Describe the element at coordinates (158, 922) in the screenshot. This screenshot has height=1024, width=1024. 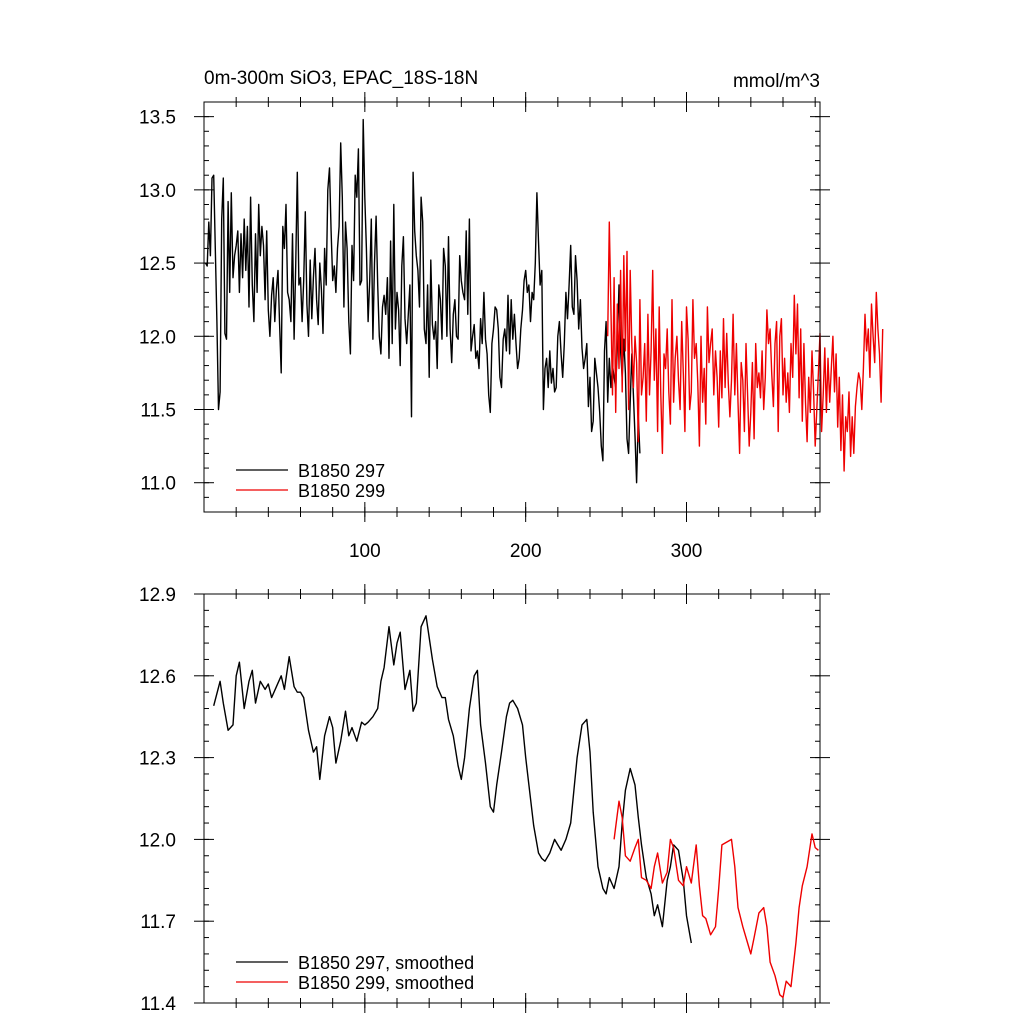
I see `y-tick-label: 11.7` at that location.